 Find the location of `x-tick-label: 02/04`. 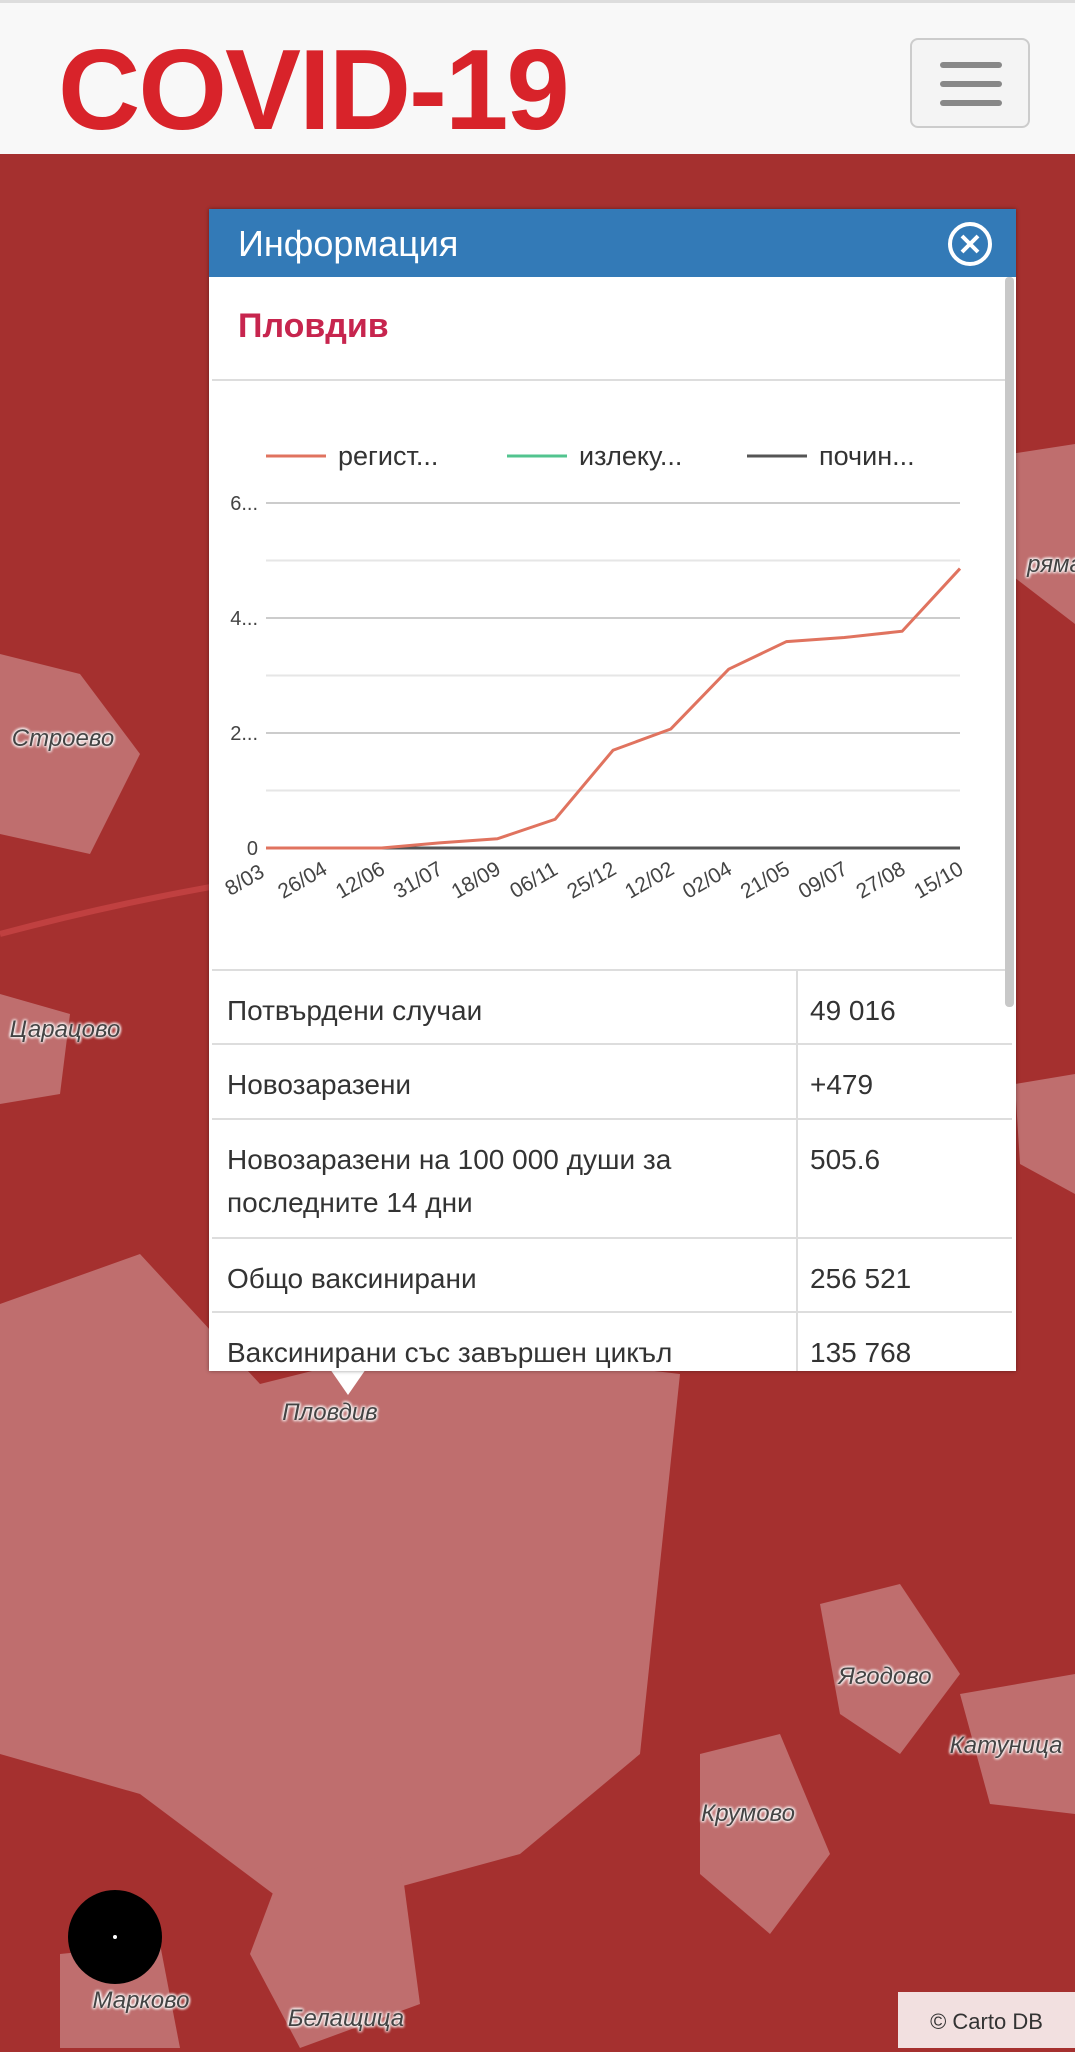

x-tick-label: 02/04 is located at coordinates (707, 880).